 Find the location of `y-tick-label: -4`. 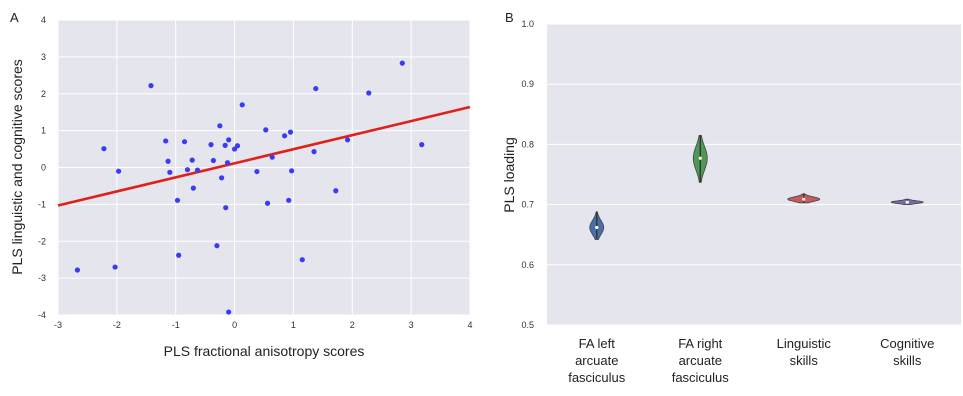

y-tick-label: -4 is located at coordinates (42, 315).